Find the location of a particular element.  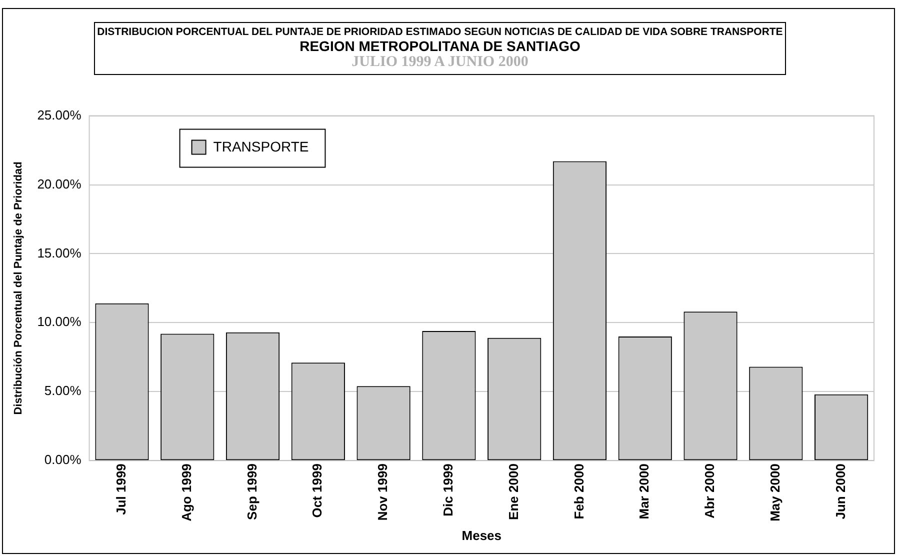

chart-subtitle: REGION METROPOLITANA DE SANTIAGO is located at coordinates (440, 46).